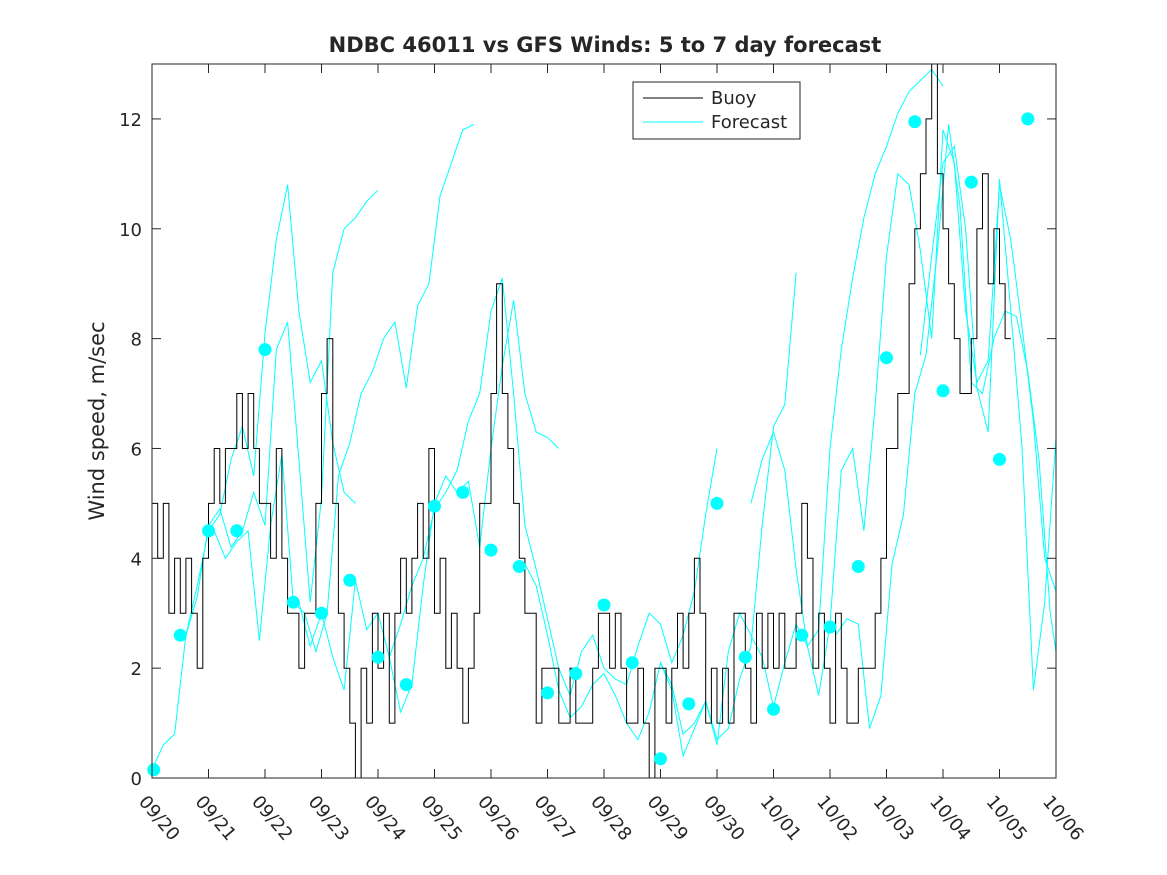 The height and width of the screenshot is (875, 1167). What do you see at coordinates (136, 559) in the screenshot?
I see `y-tick-label: 4` at bounding box center [136, 559].